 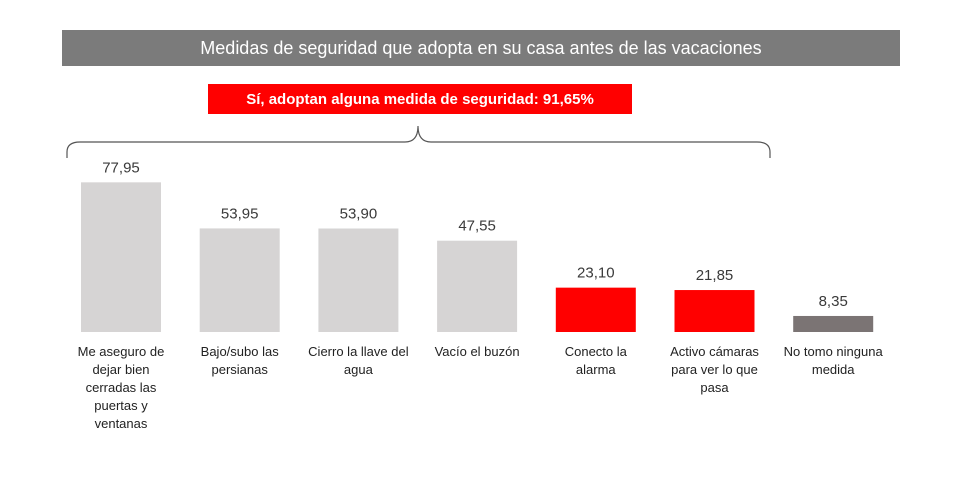 I want to click on category-label-line: Conecto la, so click(x=595, y=351).